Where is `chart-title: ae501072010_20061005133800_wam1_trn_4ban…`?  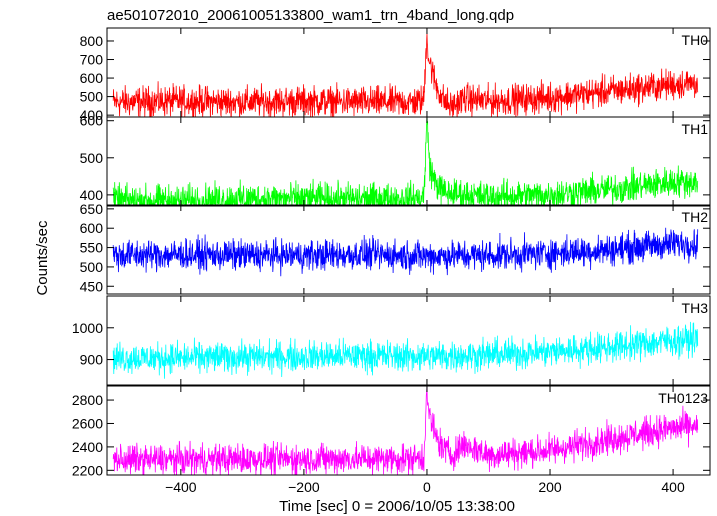
chart-title: ae501072010_20061005133800_wam1_trn_4ban… is located at coordinates (310, 15).